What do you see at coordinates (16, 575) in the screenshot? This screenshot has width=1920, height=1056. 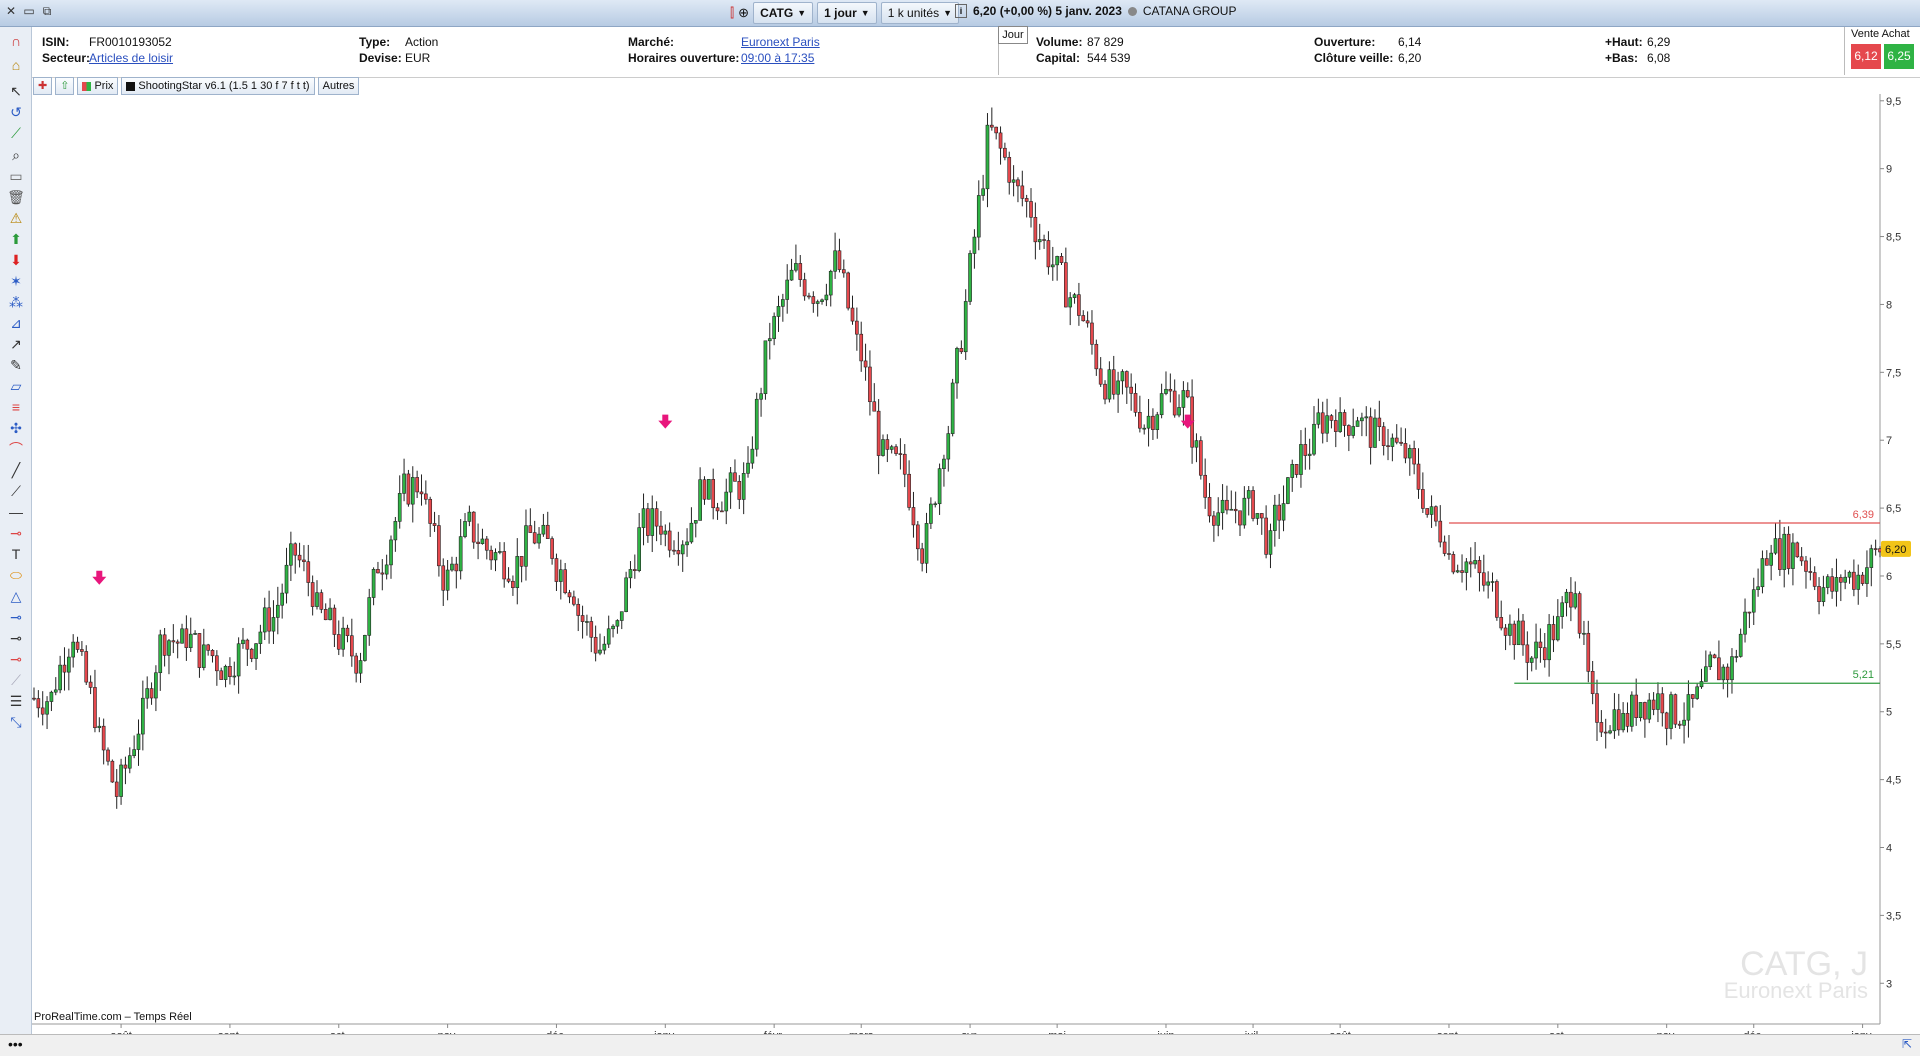 I see `ellipse-icon: ⬭` at bounding box center [16, 575].